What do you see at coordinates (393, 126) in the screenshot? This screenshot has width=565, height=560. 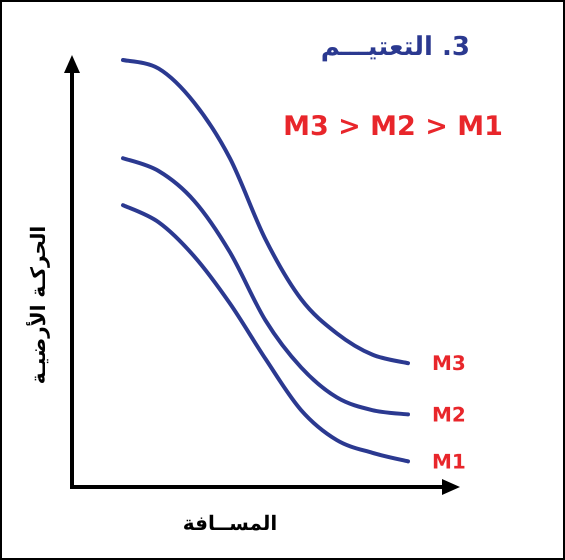 I see `annotation: M3 > M2 > M1` at bounding box center [393, 126].